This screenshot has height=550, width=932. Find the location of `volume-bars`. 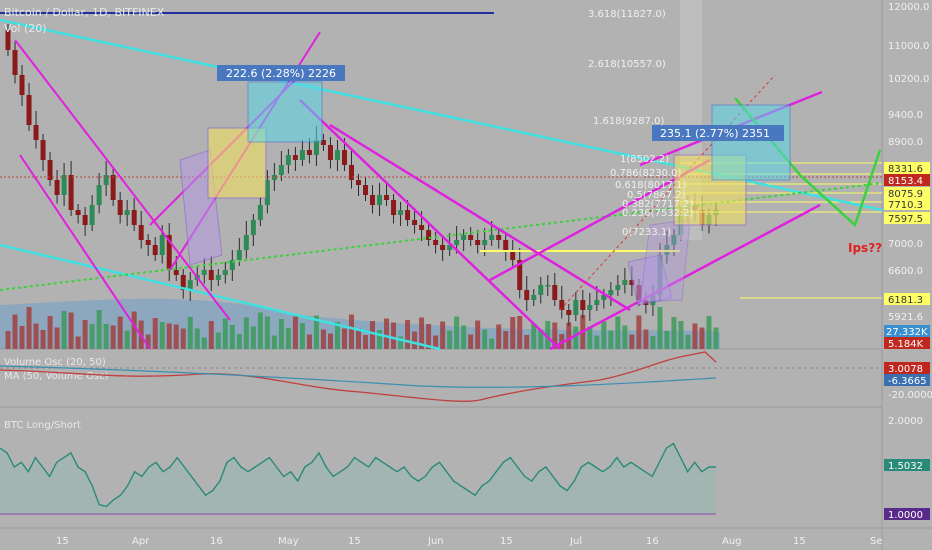

volume-bars is located at coordinates (362, 328).